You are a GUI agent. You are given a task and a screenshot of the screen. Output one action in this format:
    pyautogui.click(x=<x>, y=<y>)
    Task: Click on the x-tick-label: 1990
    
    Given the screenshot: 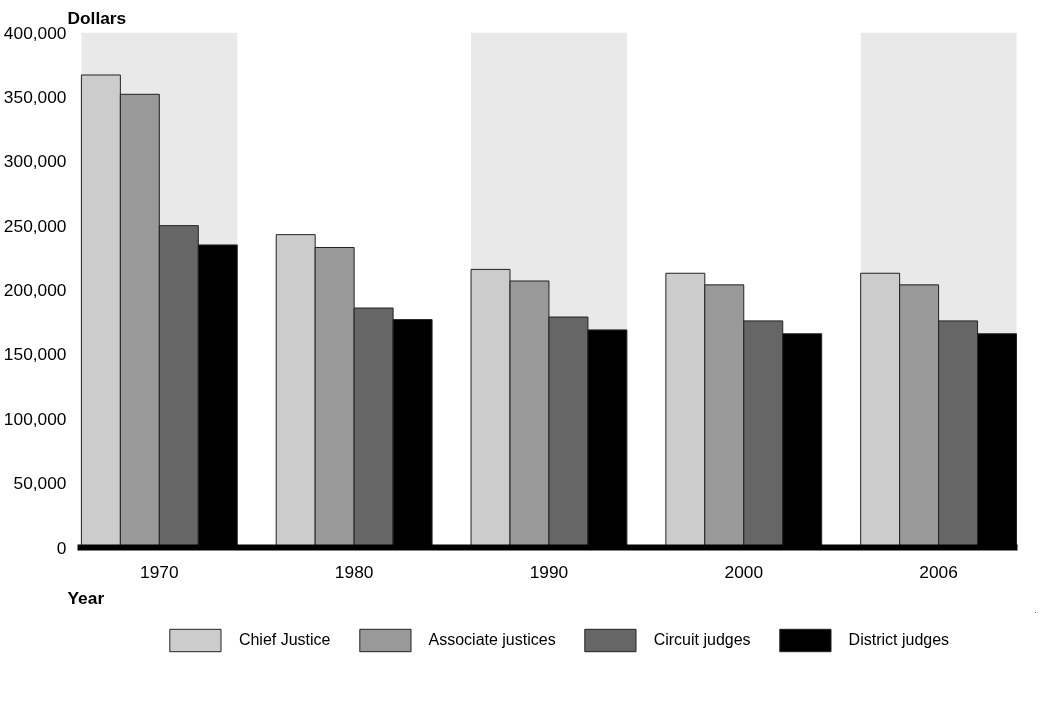 What is the action you would take?
    pyautogui.click(x=549, y=571)
    